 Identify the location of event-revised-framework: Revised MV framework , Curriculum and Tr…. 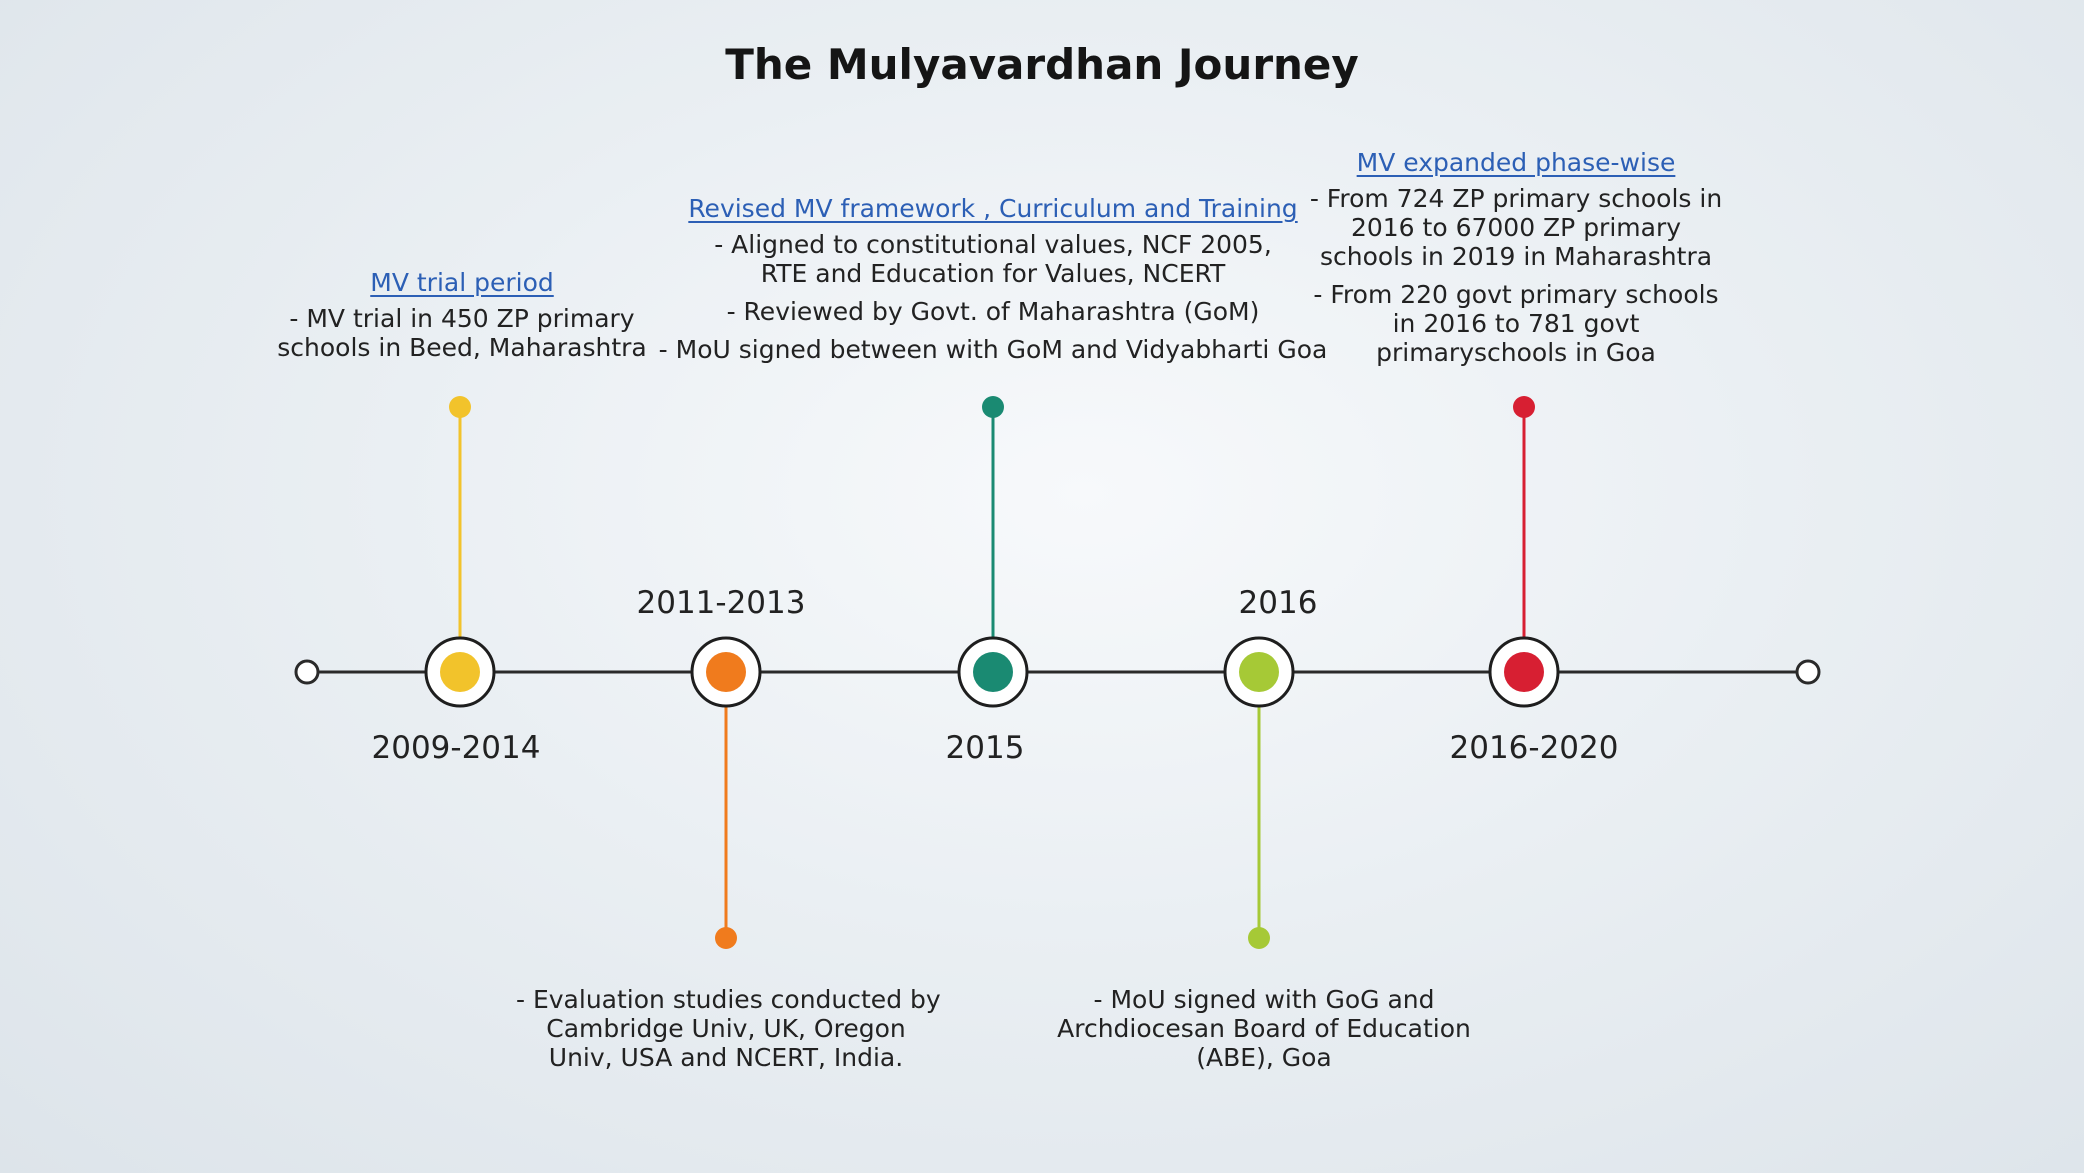
(993, 279).